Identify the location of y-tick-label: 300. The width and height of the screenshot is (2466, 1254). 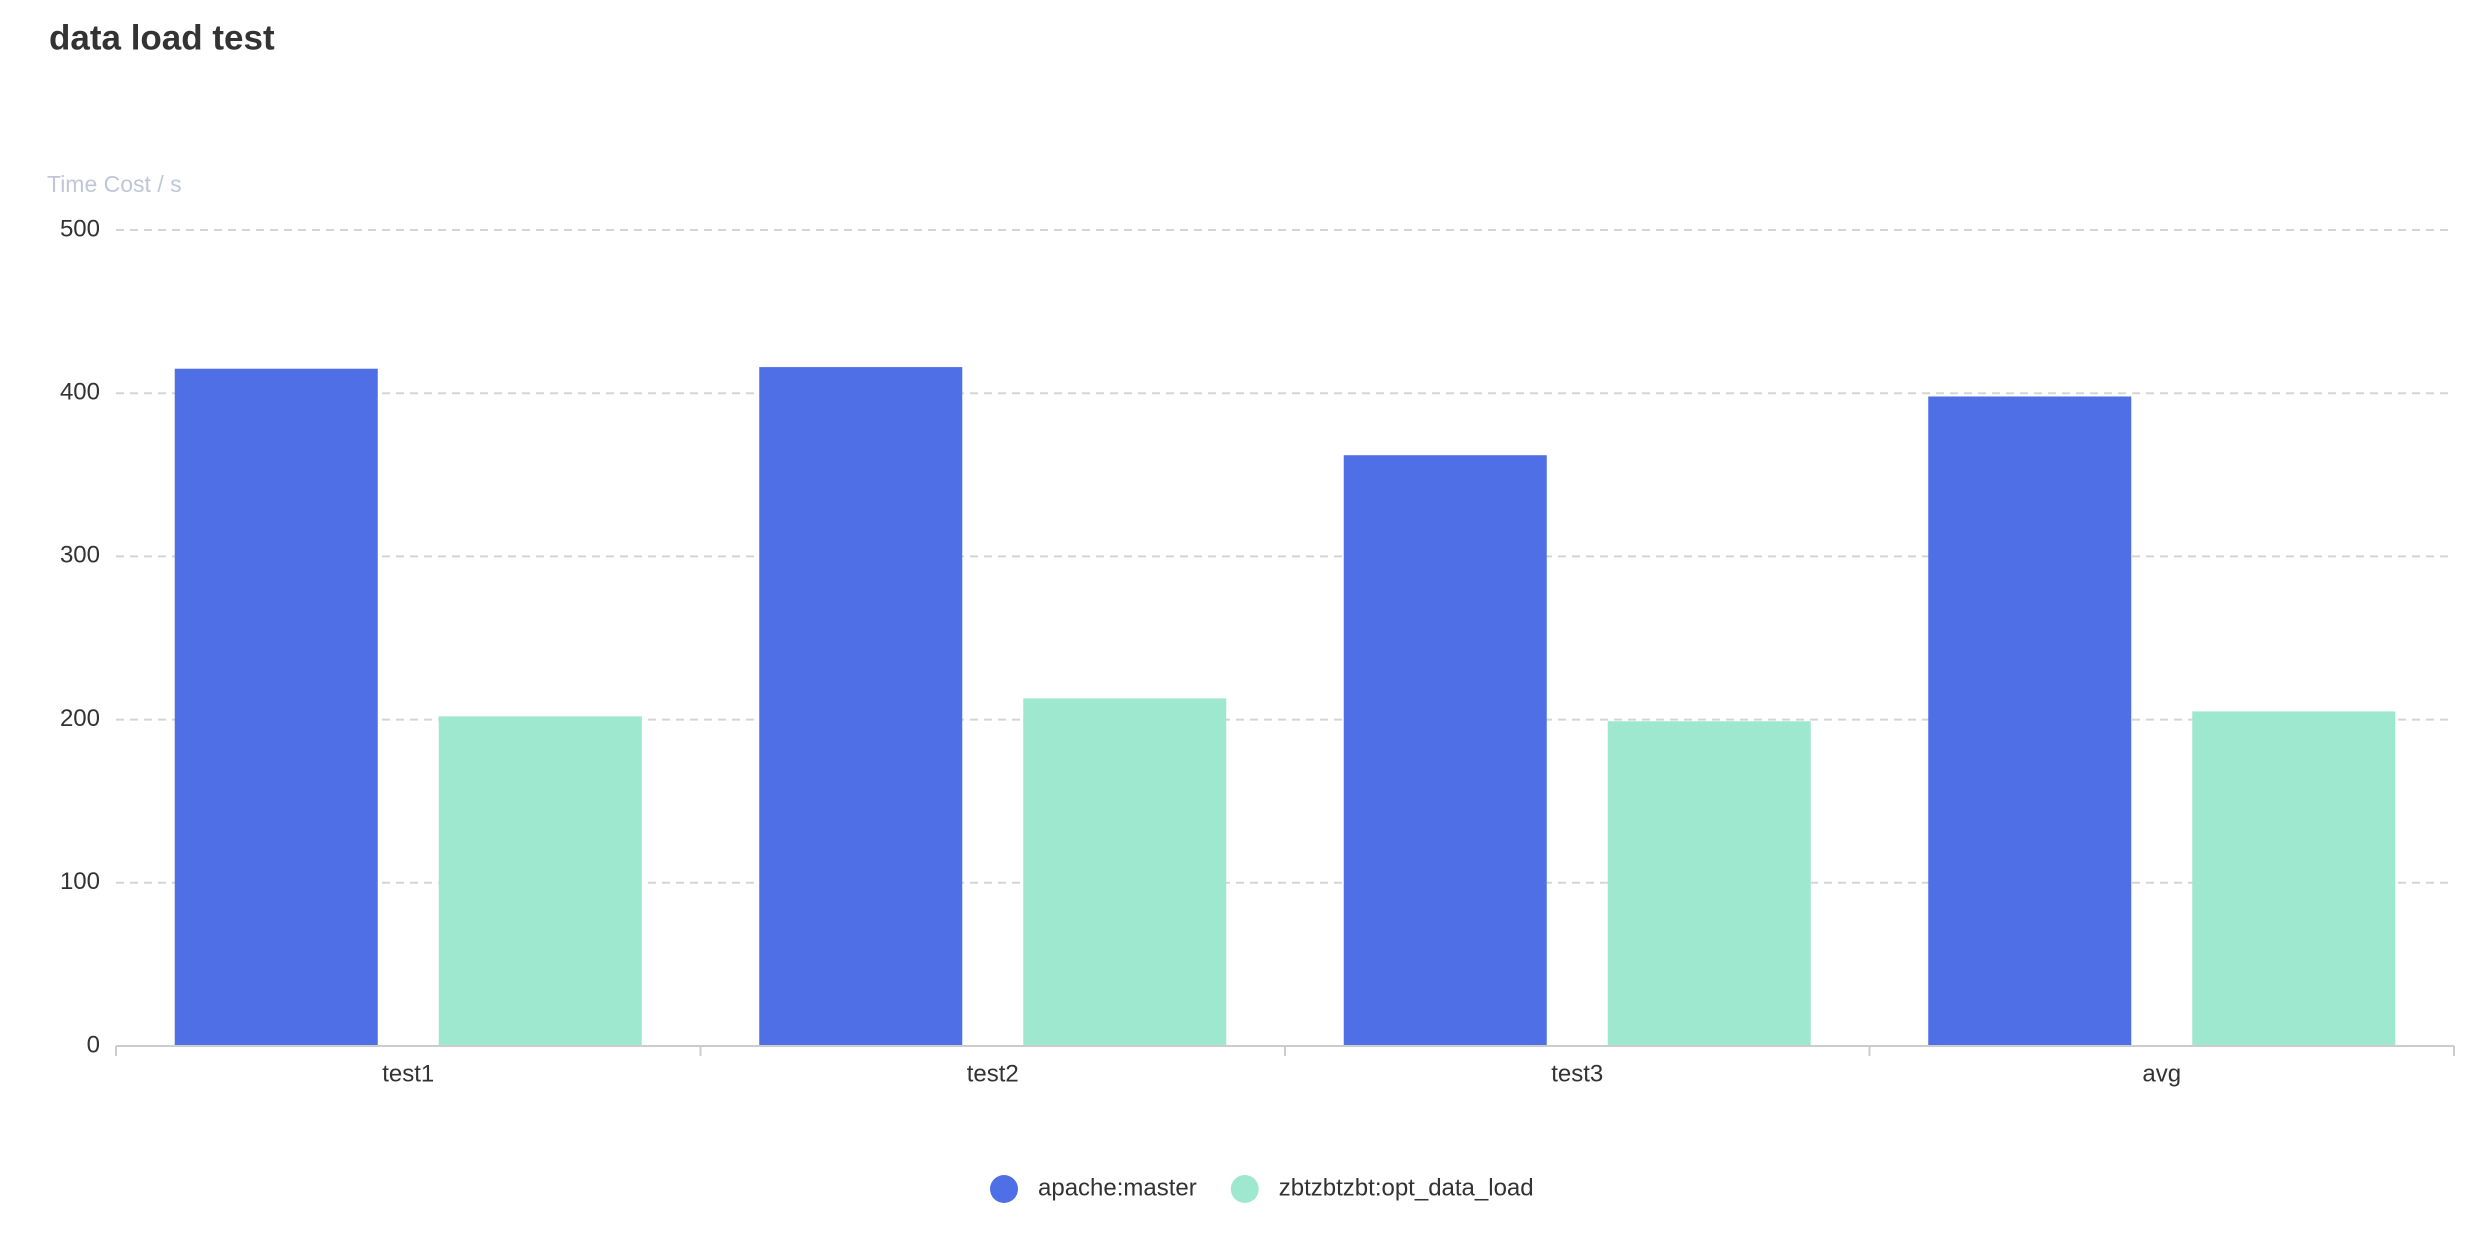
(80, 555).